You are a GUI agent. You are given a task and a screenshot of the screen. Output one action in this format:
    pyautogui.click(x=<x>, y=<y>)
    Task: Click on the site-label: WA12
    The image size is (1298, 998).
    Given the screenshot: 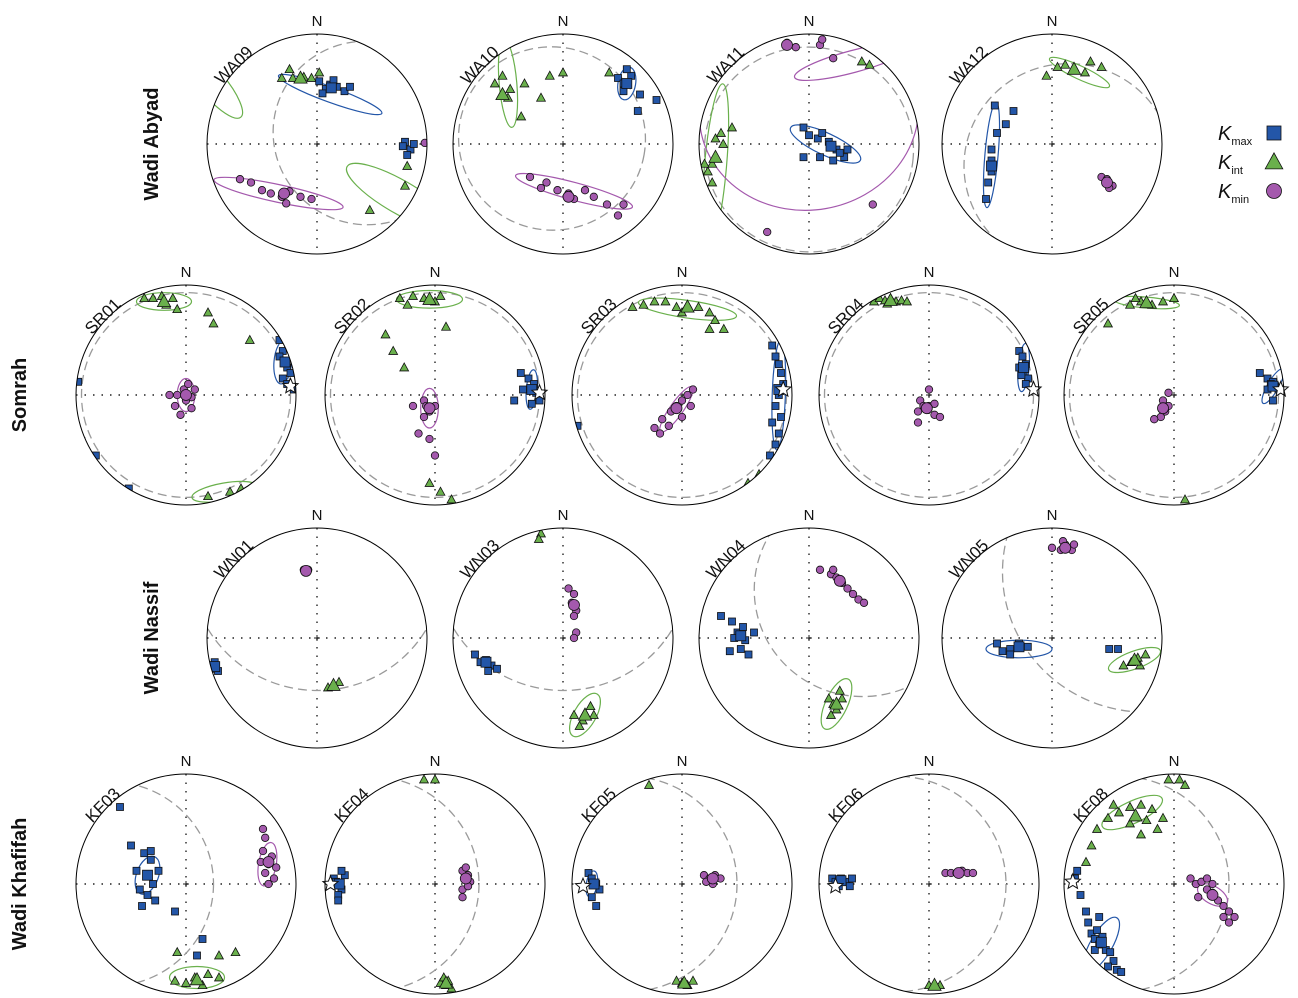 What is the action you would take?
    pyautogui.click(x=969, y=65)
    